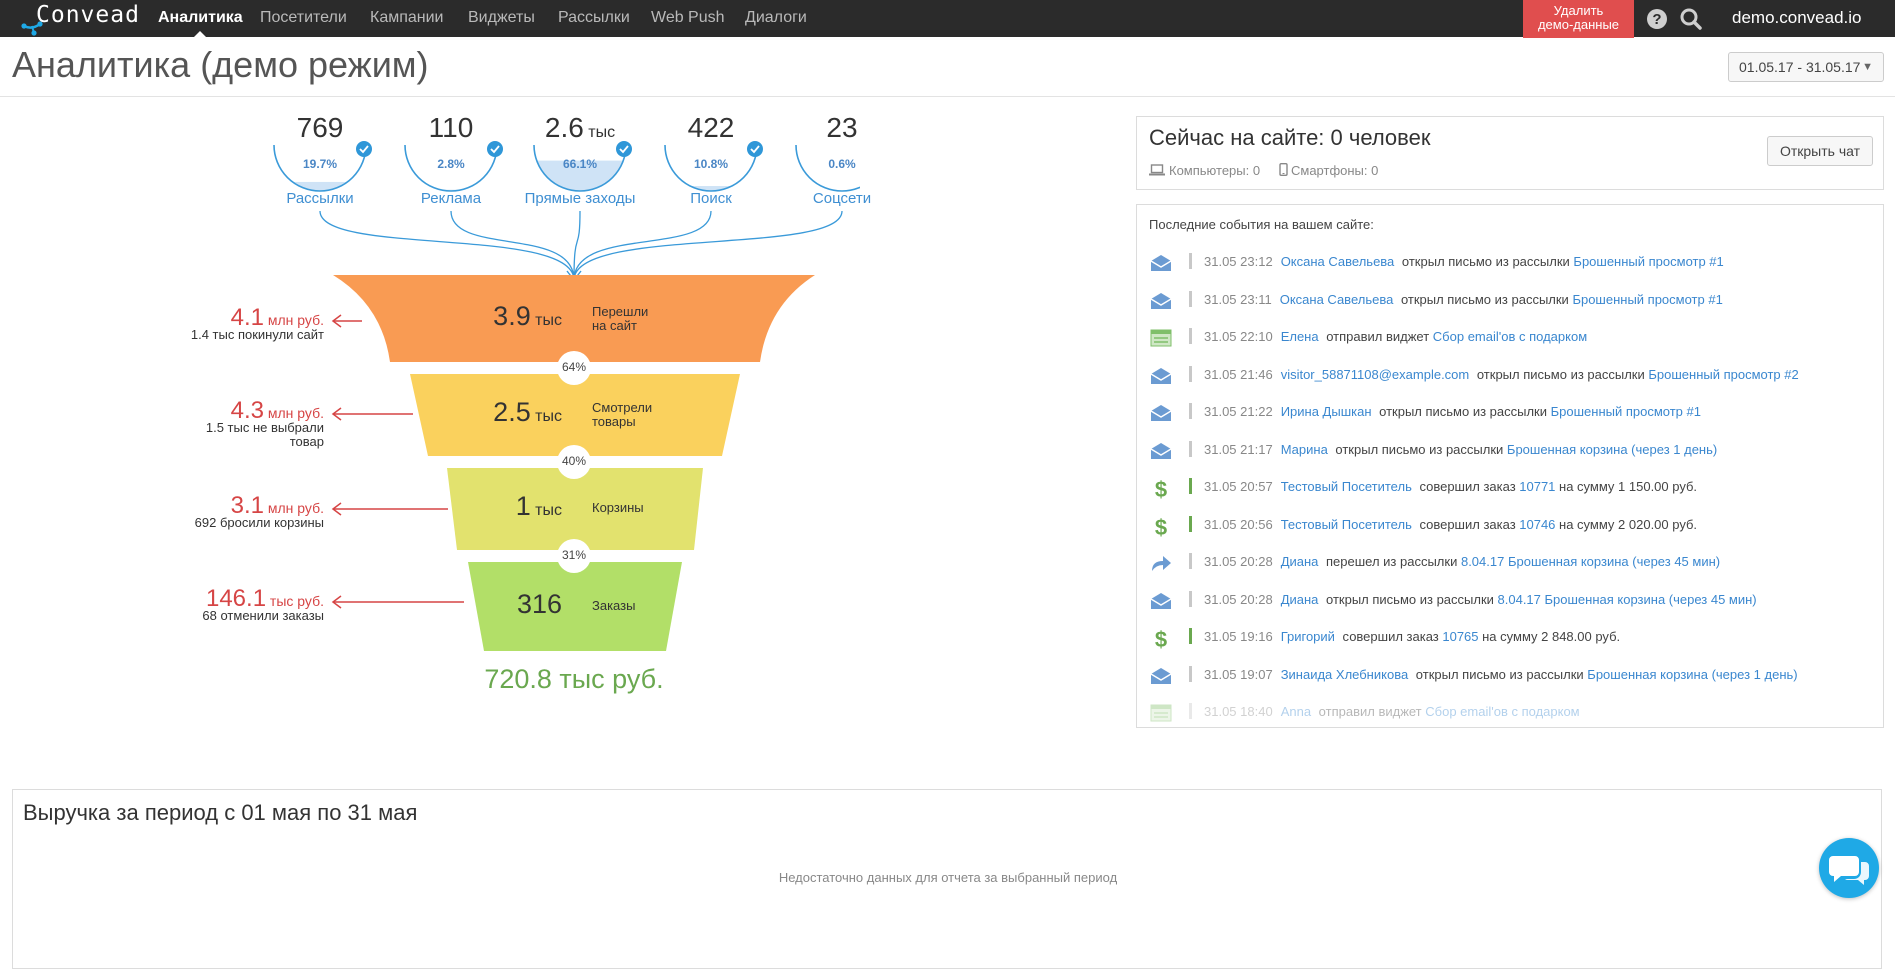  I want to click on event-time: 31.05 19:07, so click(1238, 674).